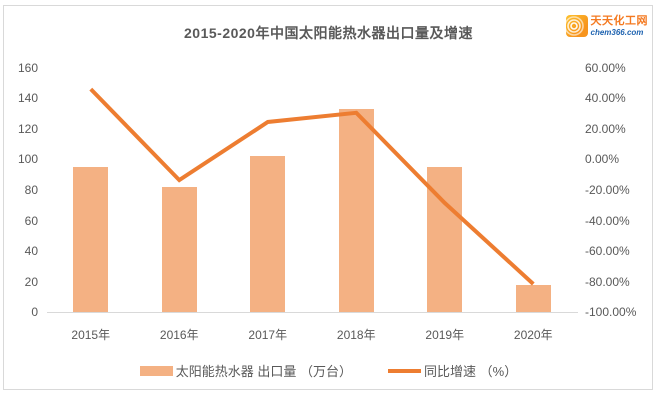  What do you see at coordinates (179, 249) in the screenshot?
I see `bar-2016年` at bounding box center [179, 249].